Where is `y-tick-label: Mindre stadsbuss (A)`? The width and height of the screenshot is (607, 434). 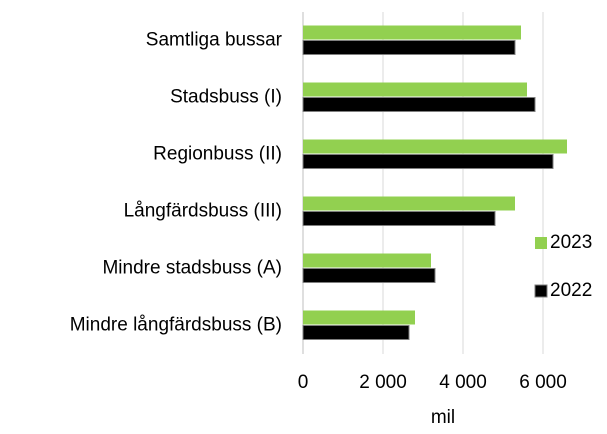
y-tick-label: Mindre stadsbuss (A) is located at coordinates (192, 268).